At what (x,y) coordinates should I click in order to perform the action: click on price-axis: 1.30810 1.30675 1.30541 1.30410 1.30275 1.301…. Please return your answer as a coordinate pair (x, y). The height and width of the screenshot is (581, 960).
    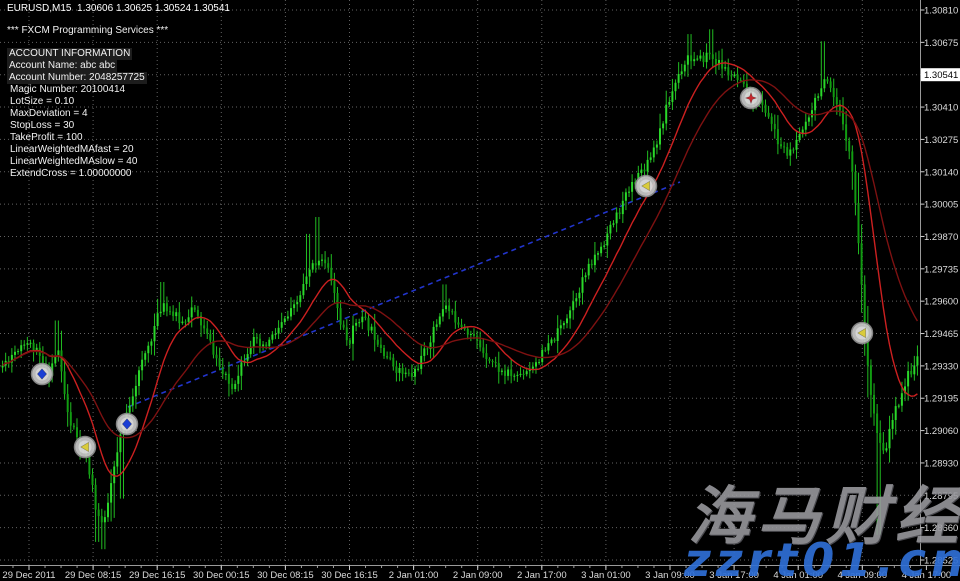
    Looking at the image, I should click on (940, 286).